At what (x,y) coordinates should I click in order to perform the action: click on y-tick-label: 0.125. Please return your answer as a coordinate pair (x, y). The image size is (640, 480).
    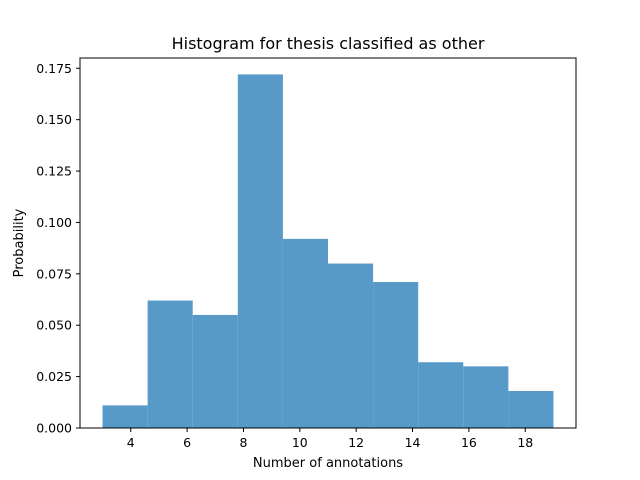
    Looking at the image, I should click on (54, 171).